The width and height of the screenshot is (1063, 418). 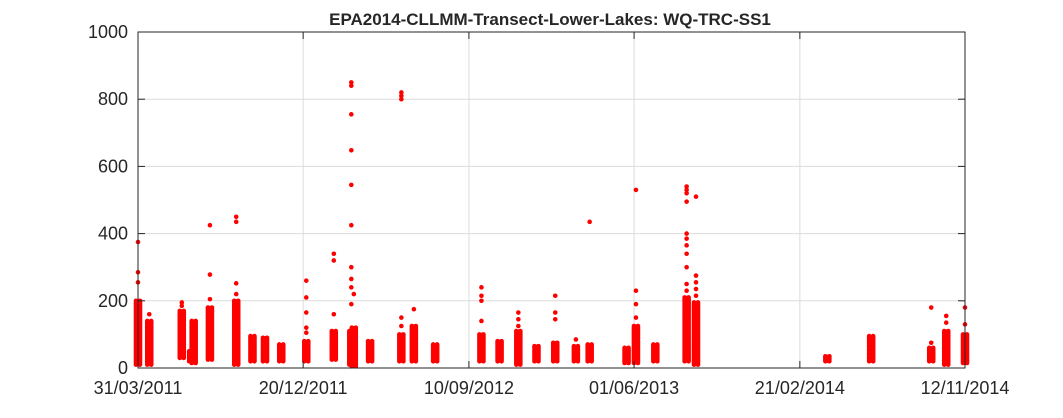 What do you see at coordinates (113, 99) in the screenshot?
I see `y-tick-label: 800` at bounding box center [113, 99].